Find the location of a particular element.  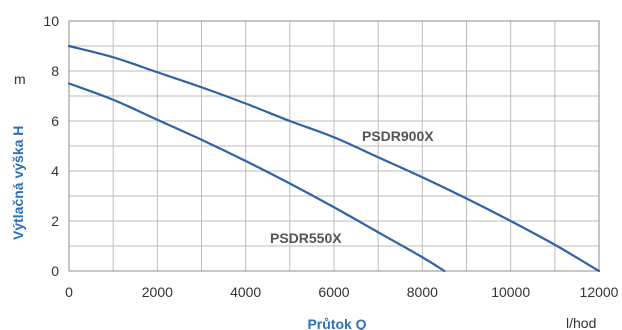

y-tick-label: 8 is located at coordinates (55, 71).